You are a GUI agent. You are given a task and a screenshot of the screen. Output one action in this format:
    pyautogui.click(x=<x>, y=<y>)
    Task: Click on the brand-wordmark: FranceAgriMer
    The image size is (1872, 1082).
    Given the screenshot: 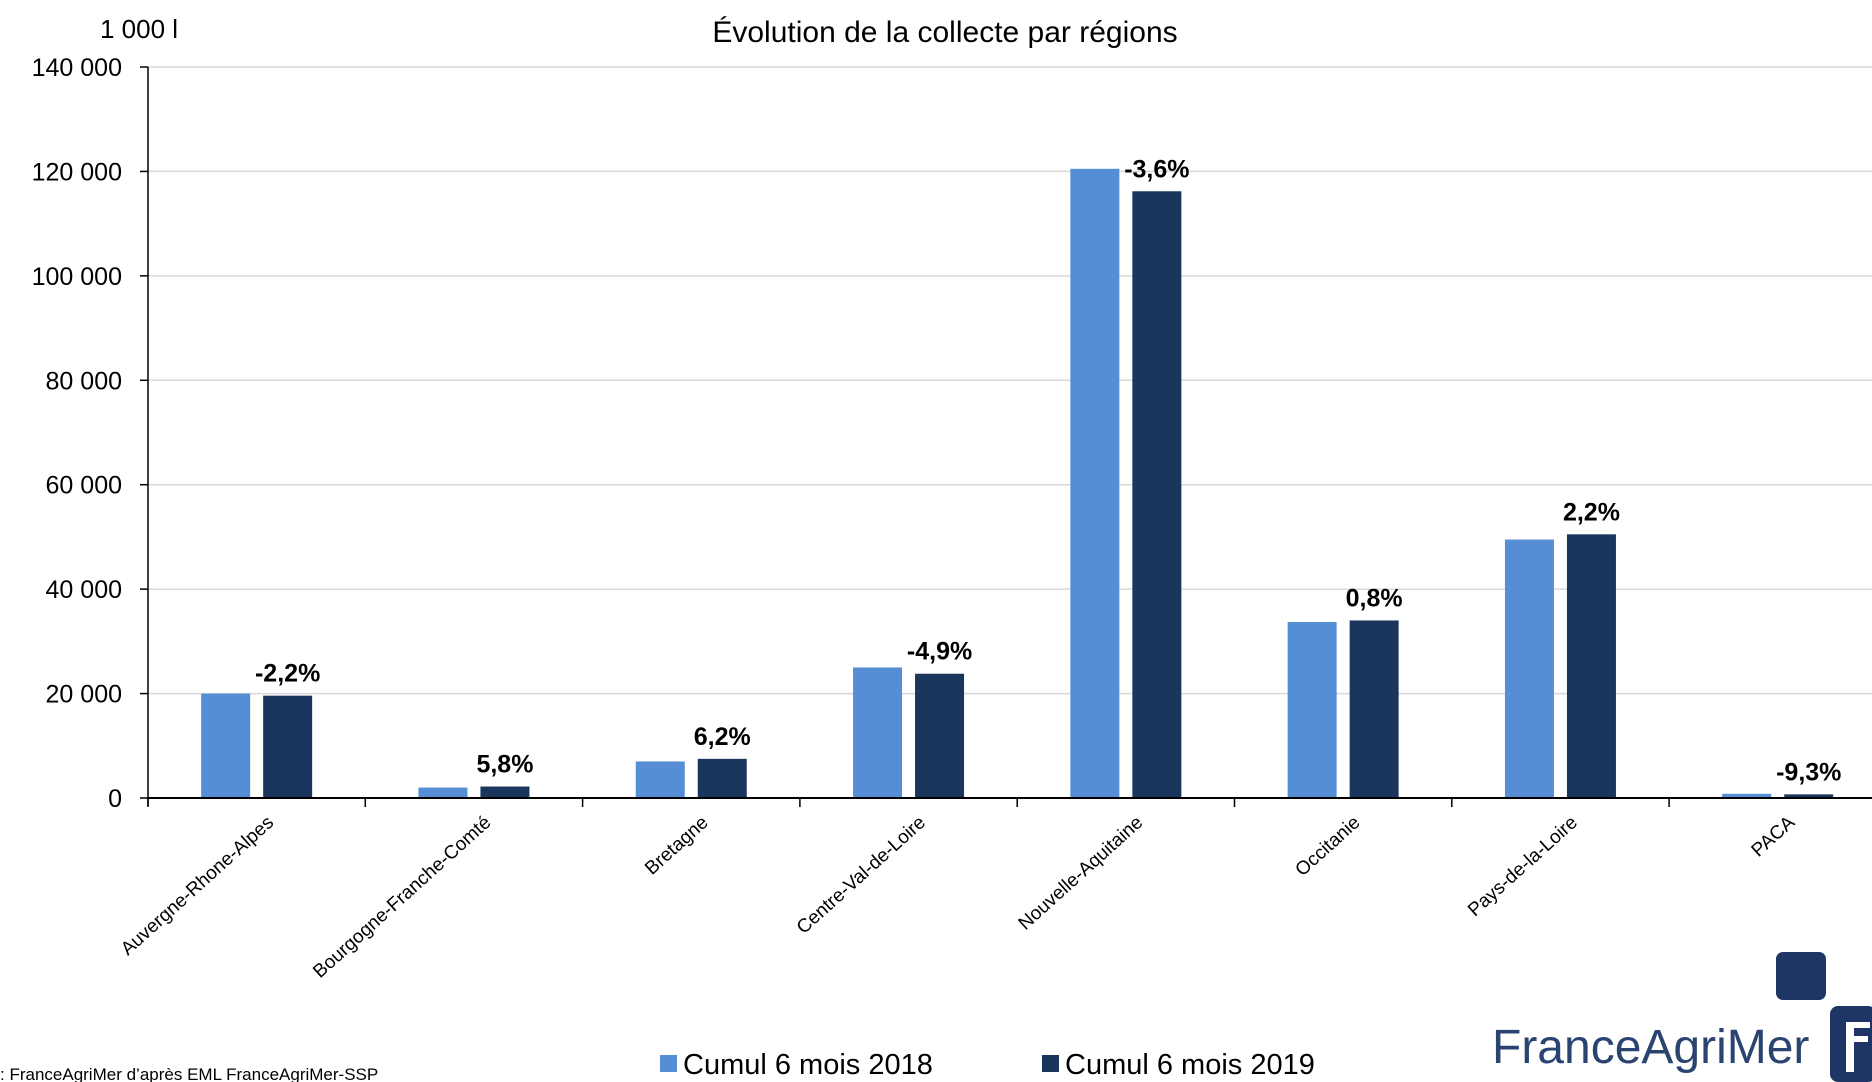 What is the action you would take?
    pyautogui.click(x=1650, y=1047)
    